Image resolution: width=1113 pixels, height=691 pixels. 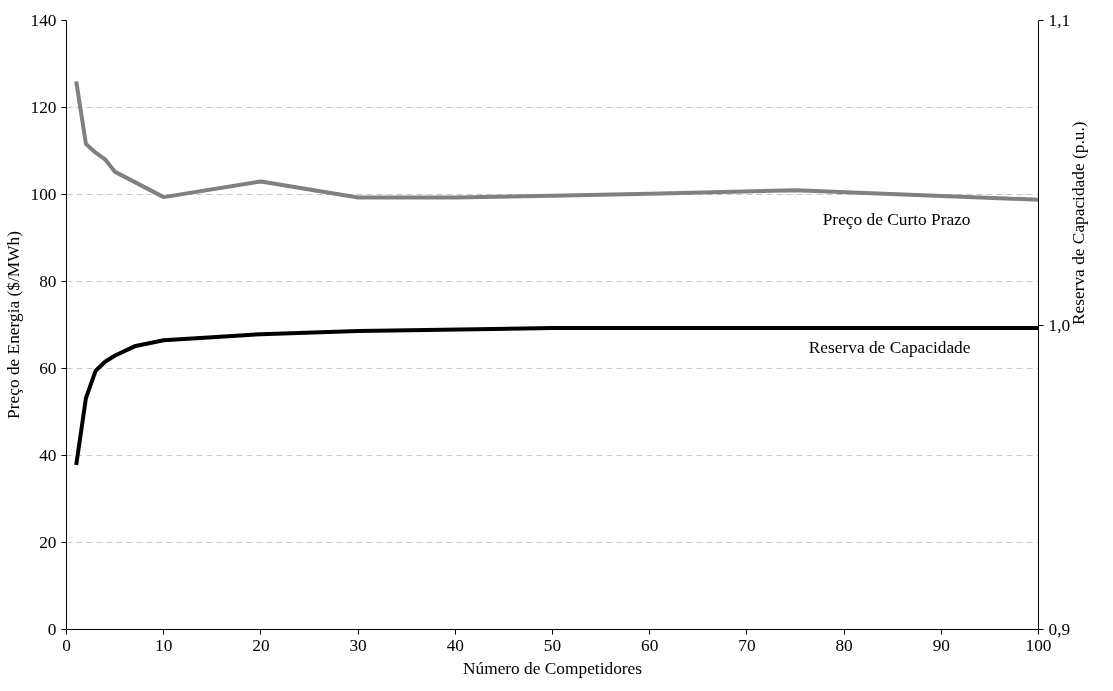 What do you see at coordinates (941, 645) in the screenshot?
I see `x-tick-label: 90` at bounding box center [941, 645].